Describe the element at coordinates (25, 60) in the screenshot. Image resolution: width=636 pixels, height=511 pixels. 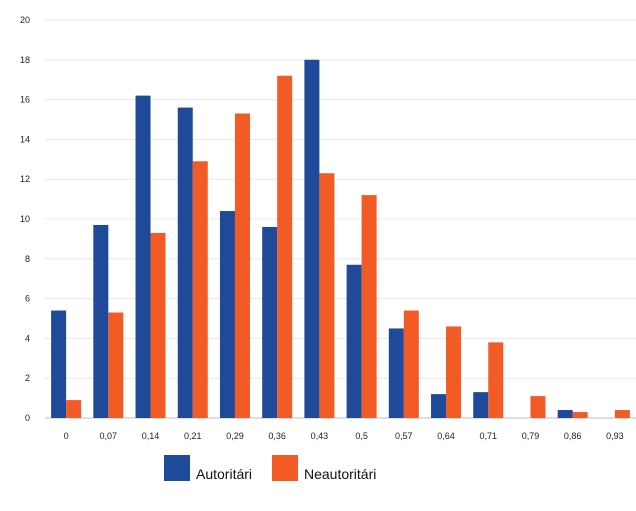
I see `y-tick-label: 18` at that location.